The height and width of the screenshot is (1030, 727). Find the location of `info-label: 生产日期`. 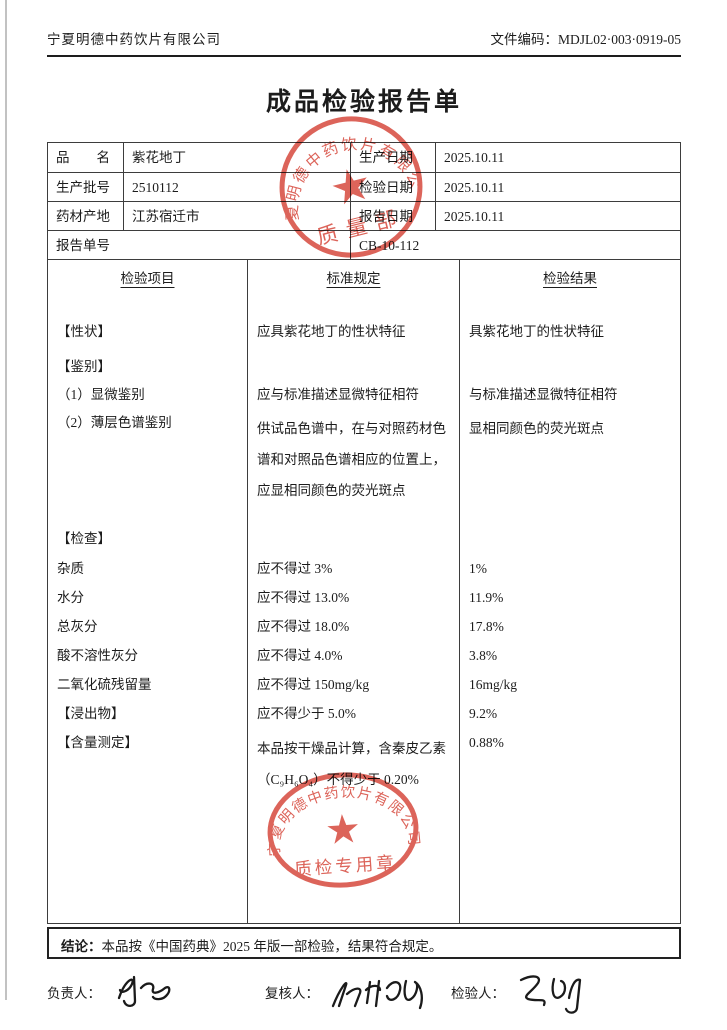

info-label: 生产日期 is located at coordinates (392, 157).